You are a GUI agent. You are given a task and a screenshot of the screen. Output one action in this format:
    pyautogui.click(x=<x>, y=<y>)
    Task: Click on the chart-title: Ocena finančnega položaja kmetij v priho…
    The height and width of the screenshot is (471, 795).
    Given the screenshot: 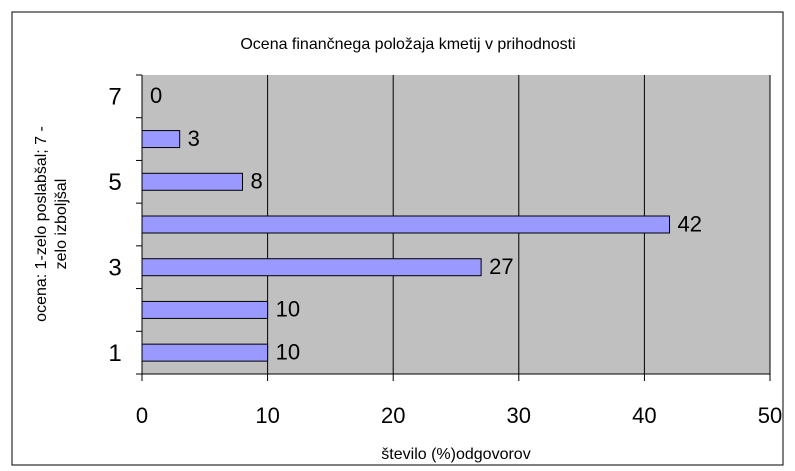 What is the action you would take?
    pyautogui.click(x=407, y=44)
    